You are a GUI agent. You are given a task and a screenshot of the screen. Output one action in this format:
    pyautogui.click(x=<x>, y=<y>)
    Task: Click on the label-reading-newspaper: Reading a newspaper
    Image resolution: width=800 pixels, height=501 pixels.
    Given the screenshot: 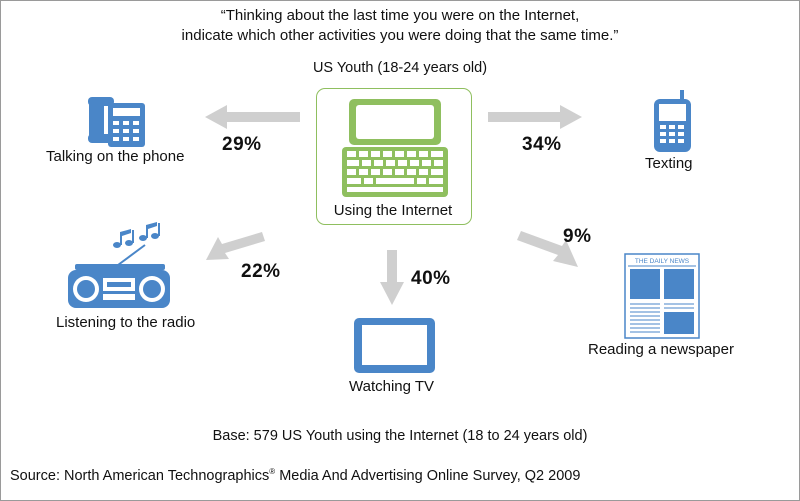 What is the action you would take?
    pyautogui.click(x=661, y=349)
    